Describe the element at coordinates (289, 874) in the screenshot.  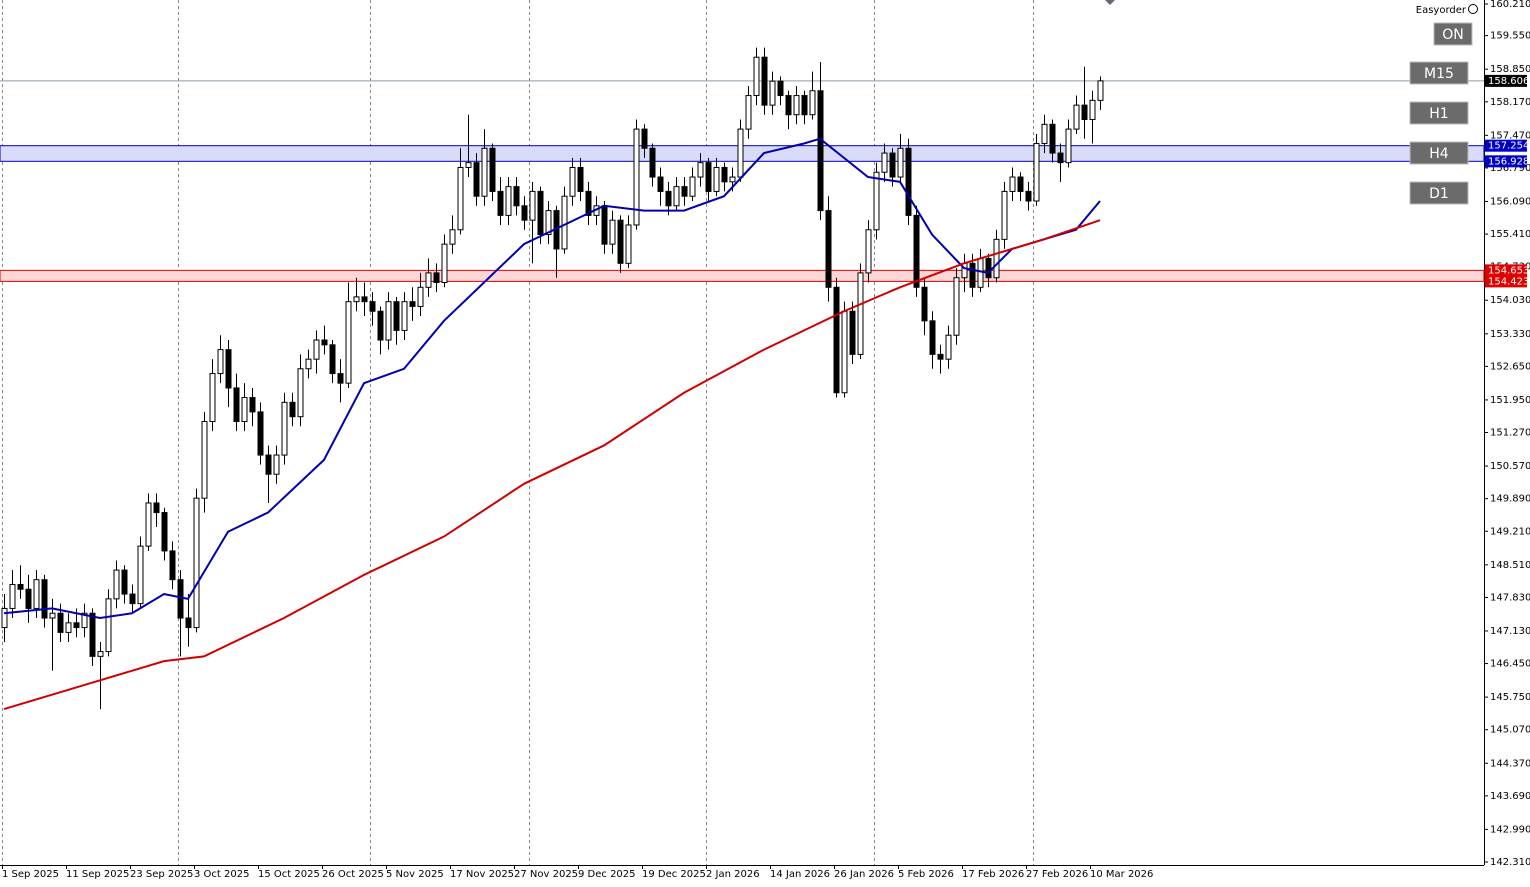
I see `x-tick-label: 15 Oct 2025` at that location.